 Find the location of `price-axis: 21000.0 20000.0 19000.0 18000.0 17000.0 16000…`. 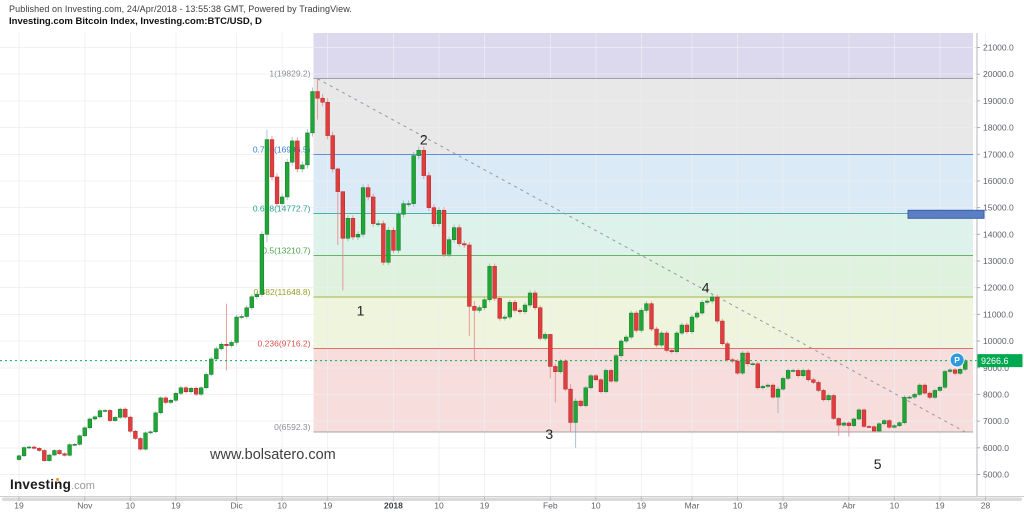

price-axis: 21000.0 20000.0 19000.0 18000.0 17000.0 16000… is located at coordinates (995, 265).